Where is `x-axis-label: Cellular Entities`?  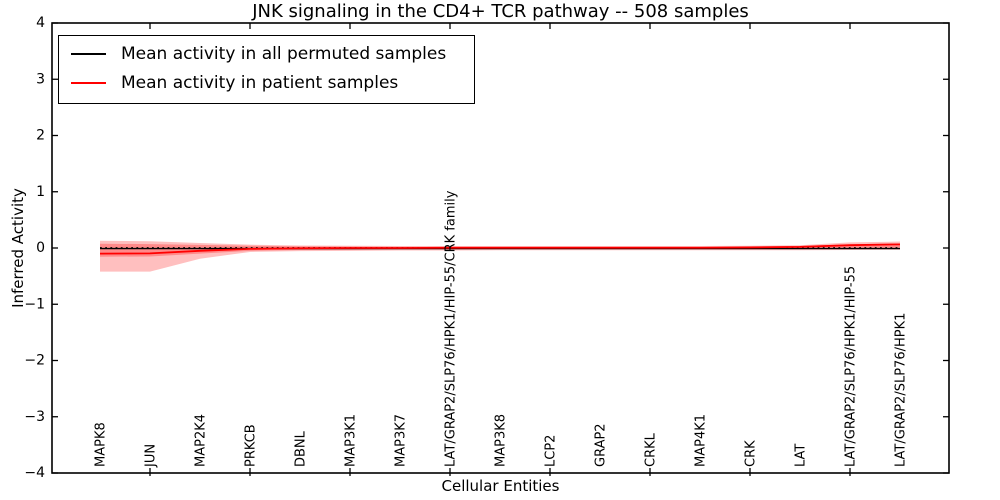
x-axis-label: Cellular Entities is located at coordinates (500, 486).